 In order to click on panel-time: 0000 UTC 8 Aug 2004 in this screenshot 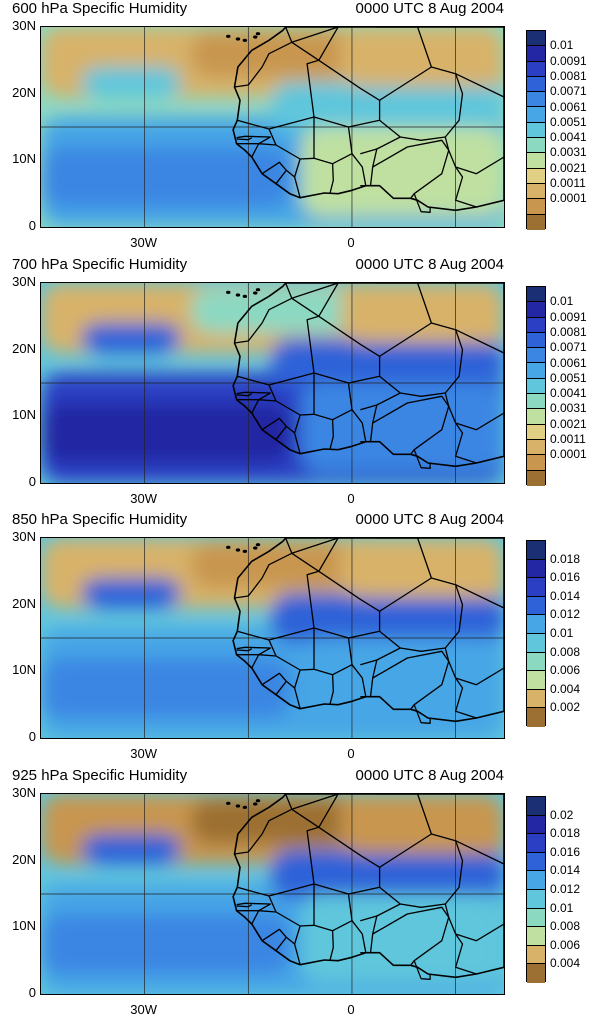, I will do `click(429, 775)`.